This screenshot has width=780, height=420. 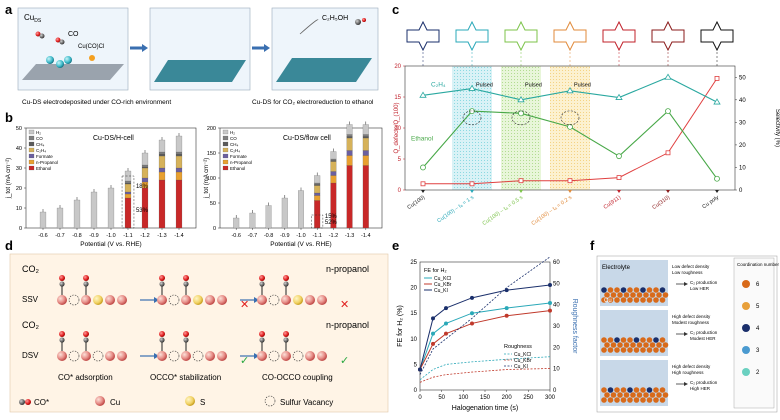 I want to click on legend-cu-icon, so click(x=100, y=401).